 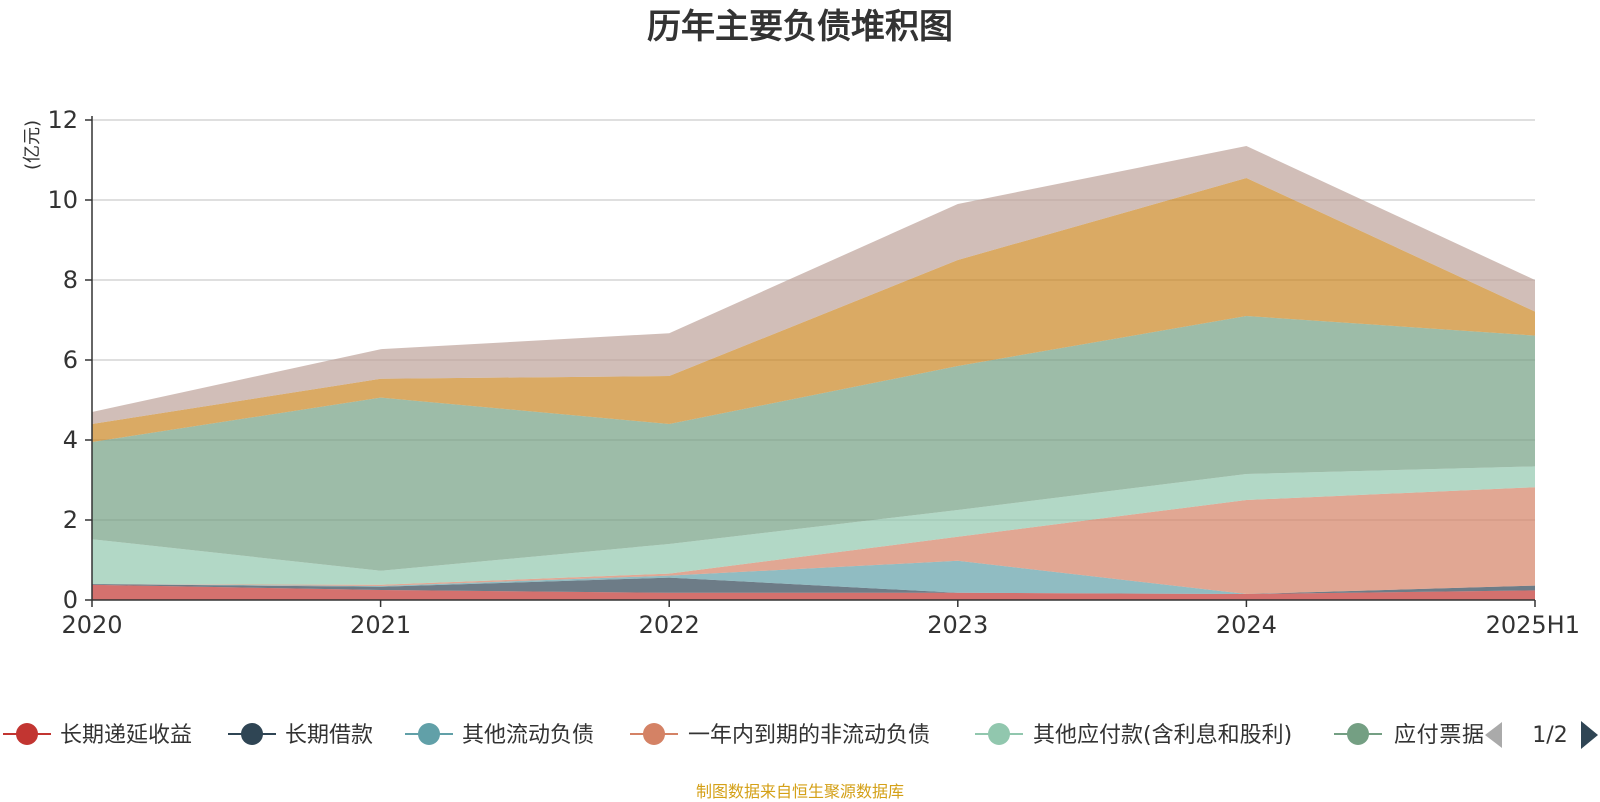 What do you see at coordinates (1162, 735) in the screenshot?
I see `legend-item-label: 其他应付款(含利息和股利)` at bounding box center [1162, 735].